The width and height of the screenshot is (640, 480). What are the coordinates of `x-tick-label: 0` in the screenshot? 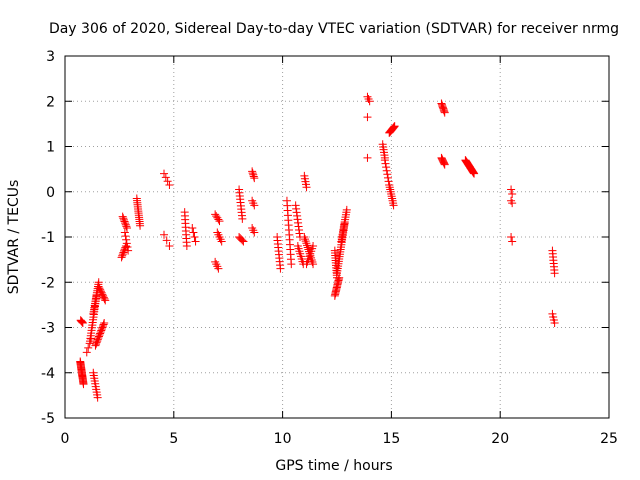 It's located at (65, 439).